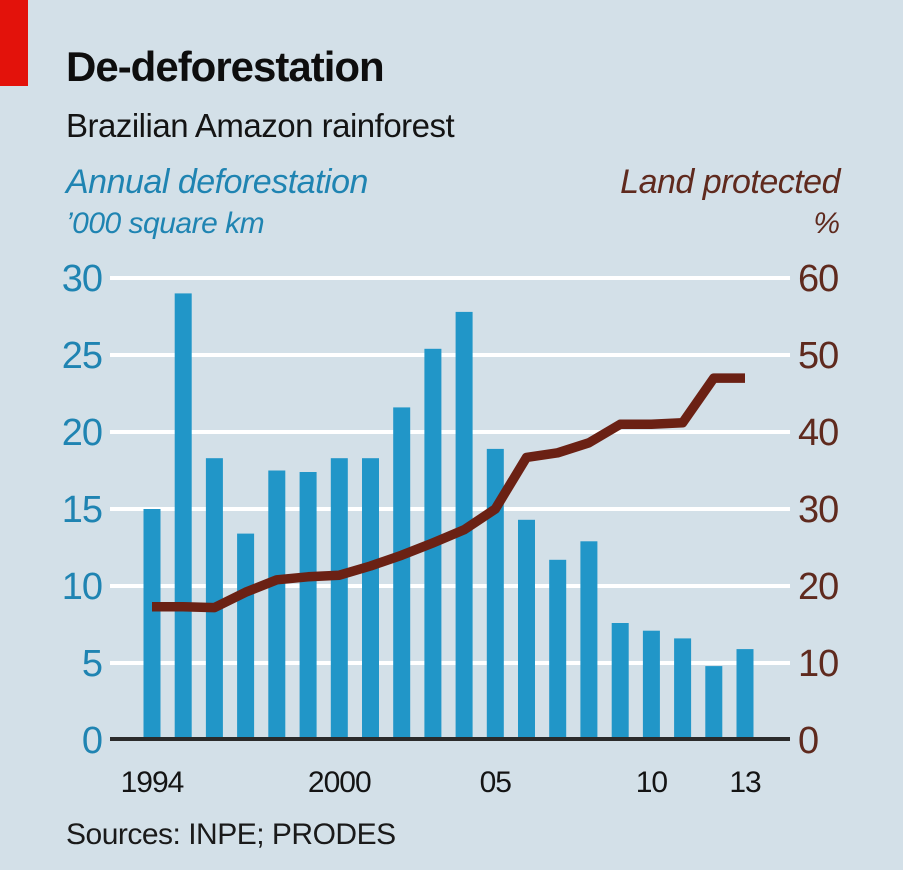  What do you see at coordinates (652, 782) in the screenshot?
I see `x-tick-label-2010: 10` at bounding box center [652, 782].